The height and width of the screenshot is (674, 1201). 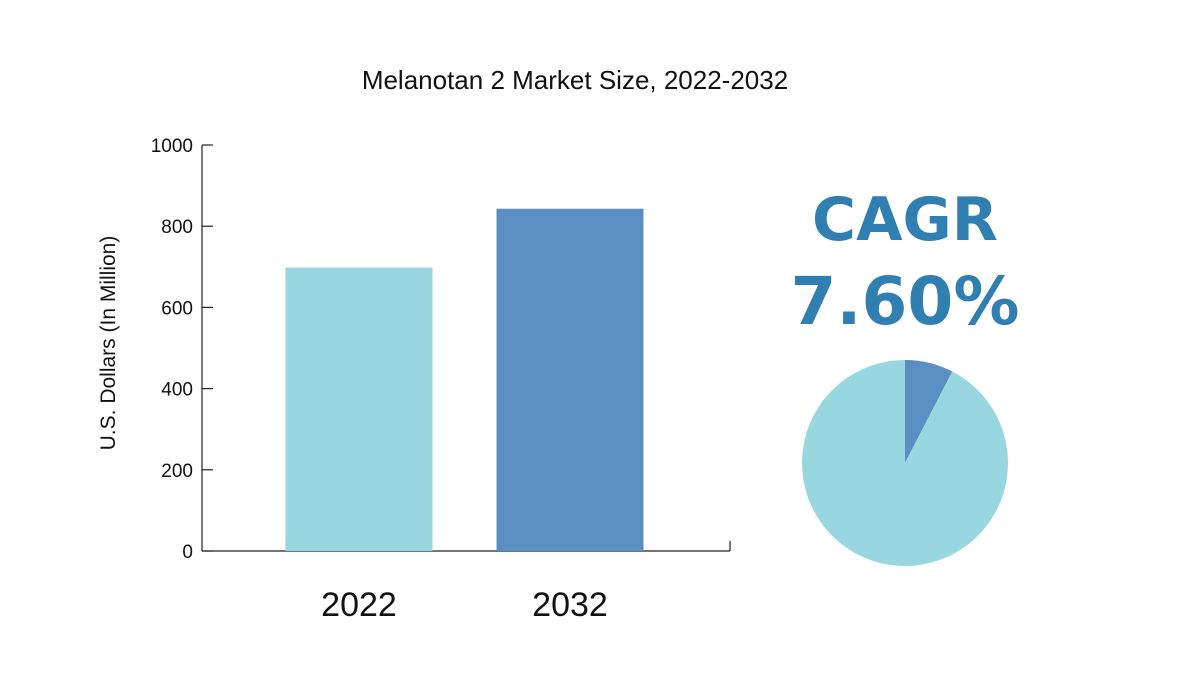 I want to click on y-axis-ticks: 0 200 400 600 800 1000, so click(x=182, y=349).